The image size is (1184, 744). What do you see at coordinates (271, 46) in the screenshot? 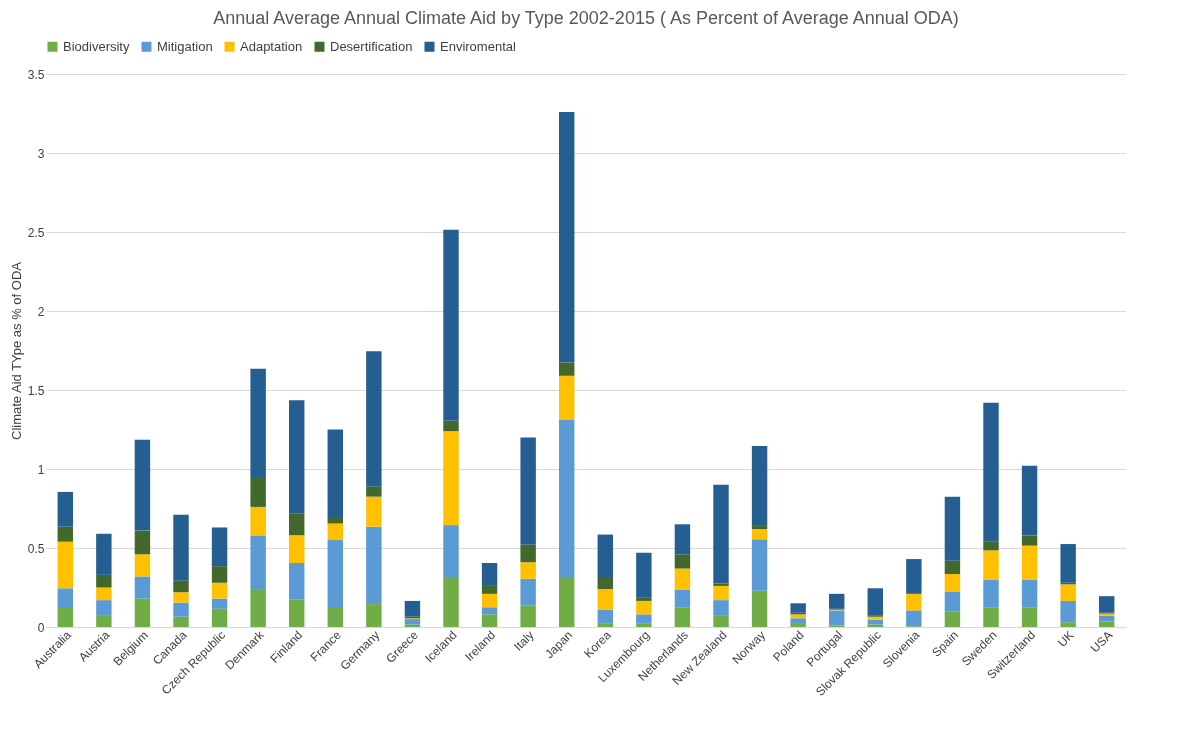
I see `legend-label: Adaptation` at bounding box center [271, 46].